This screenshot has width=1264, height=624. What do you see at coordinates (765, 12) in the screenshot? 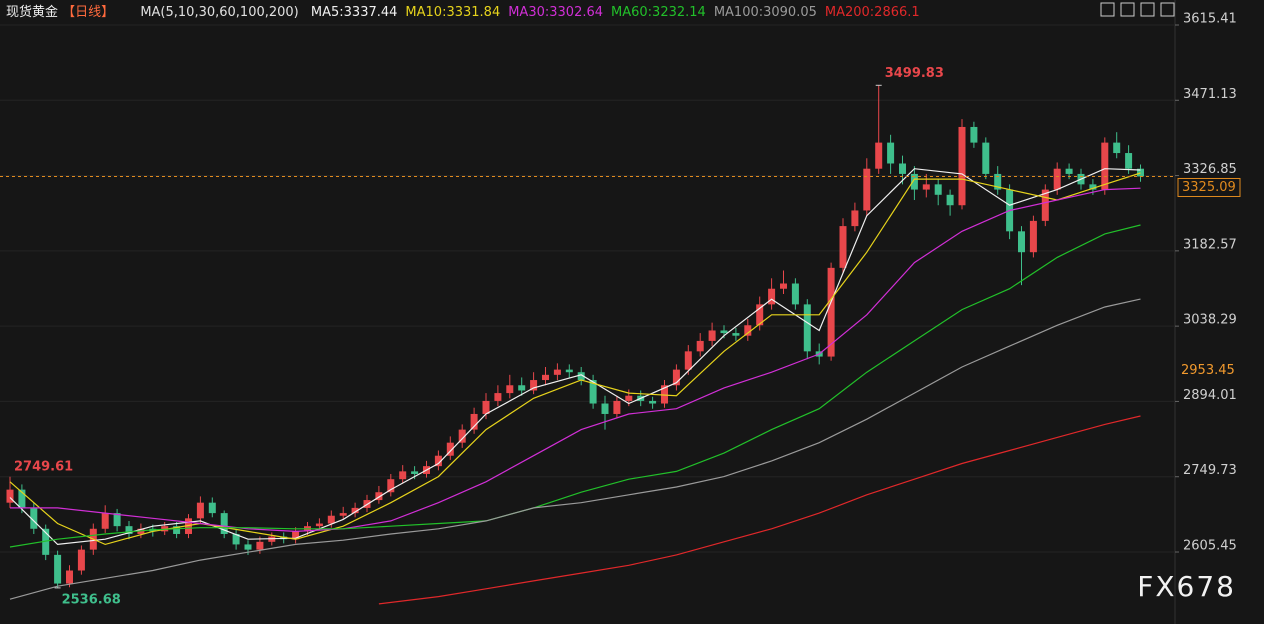
I see `legend-entry: MA100:3090.05` at bounding box center [765, 12].